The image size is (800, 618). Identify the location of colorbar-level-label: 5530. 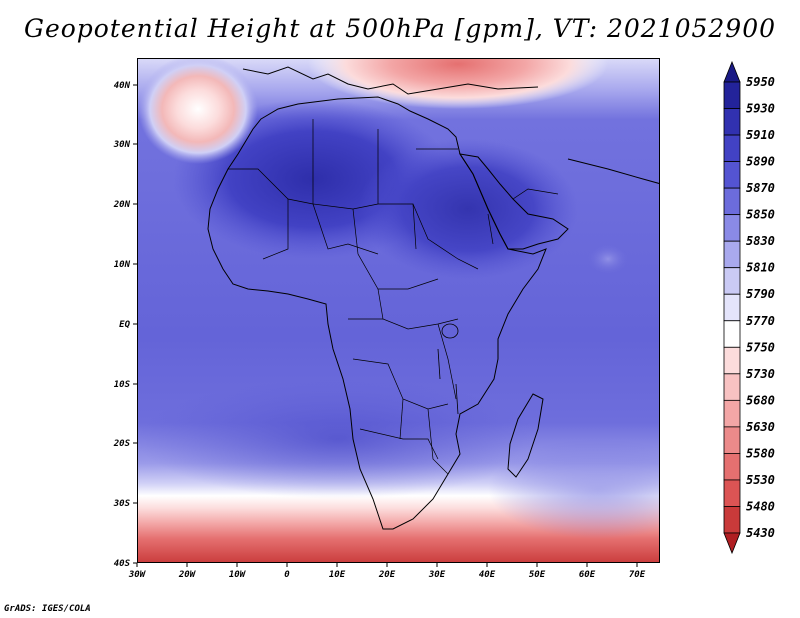
(760, 480).